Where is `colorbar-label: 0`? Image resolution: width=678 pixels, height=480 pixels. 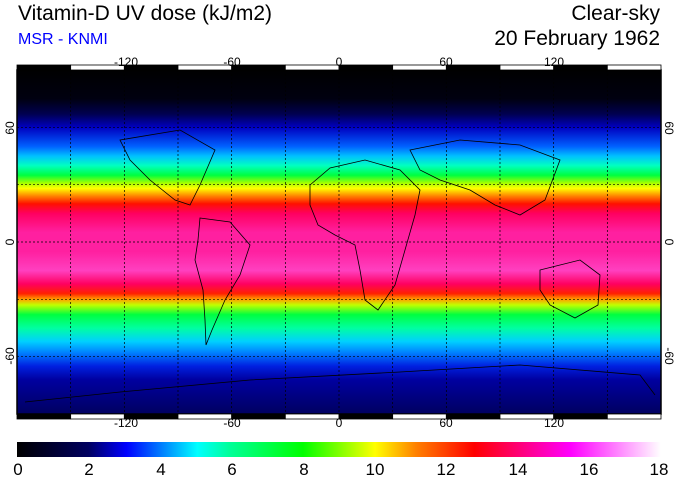
colorbar-label: 0 is located at coordinates (17, 469).